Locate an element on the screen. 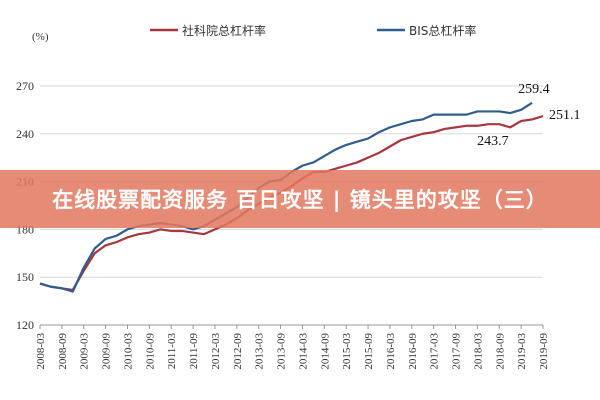 The image size is (600, 400). x-tick-label: 2009-09 is located at coordinates (107, 351).